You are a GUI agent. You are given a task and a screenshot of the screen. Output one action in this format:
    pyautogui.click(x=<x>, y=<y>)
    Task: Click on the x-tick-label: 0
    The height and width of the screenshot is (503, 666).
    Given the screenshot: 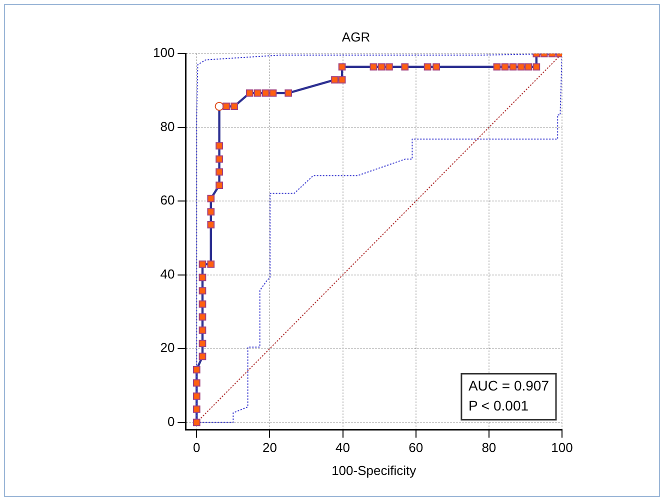 What is the action you would take?
    pyautogui.click(x=196, y=448)
    